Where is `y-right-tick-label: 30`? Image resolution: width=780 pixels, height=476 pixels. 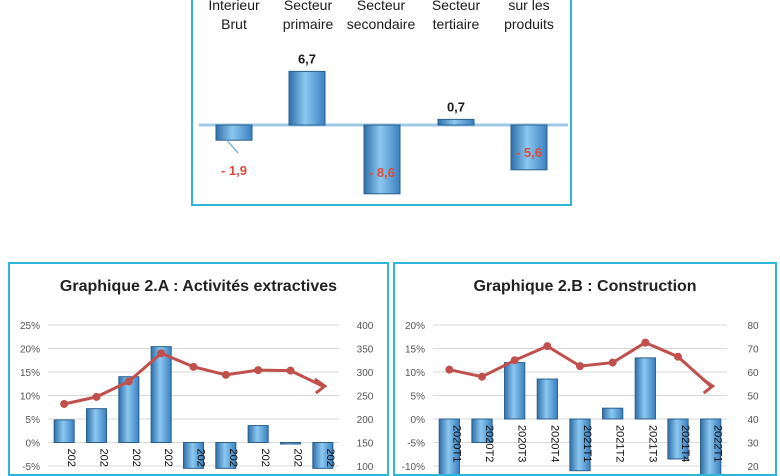
y-right-tick-label: 30 is located at coordinates (753, 444).